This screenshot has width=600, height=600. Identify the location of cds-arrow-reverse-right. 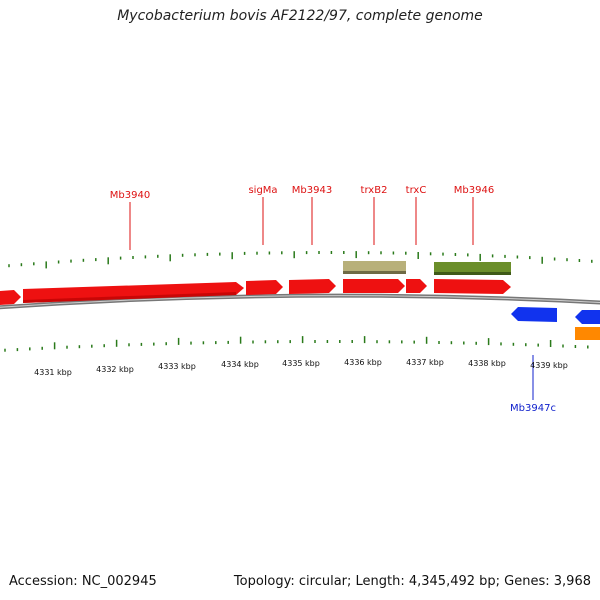
(587, 317).